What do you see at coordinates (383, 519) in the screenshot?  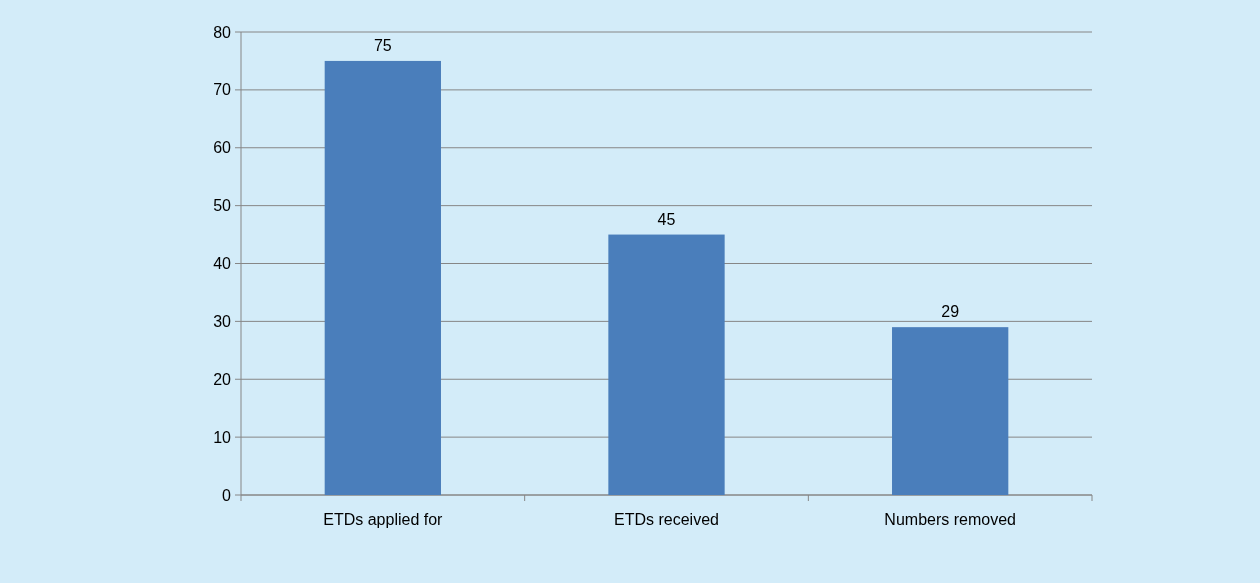 I see `x-tick-label: ETDs applied for` at bounding box center [383, 519].